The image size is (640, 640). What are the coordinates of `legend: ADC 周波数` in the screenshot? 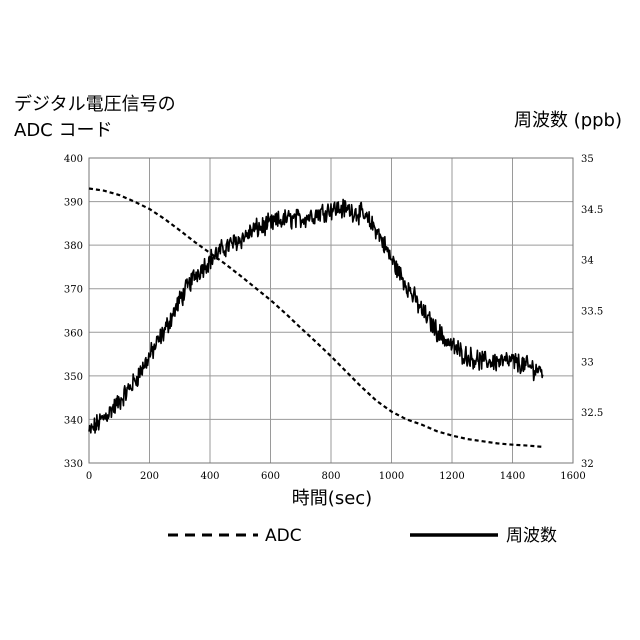 It's located at (362, 536).